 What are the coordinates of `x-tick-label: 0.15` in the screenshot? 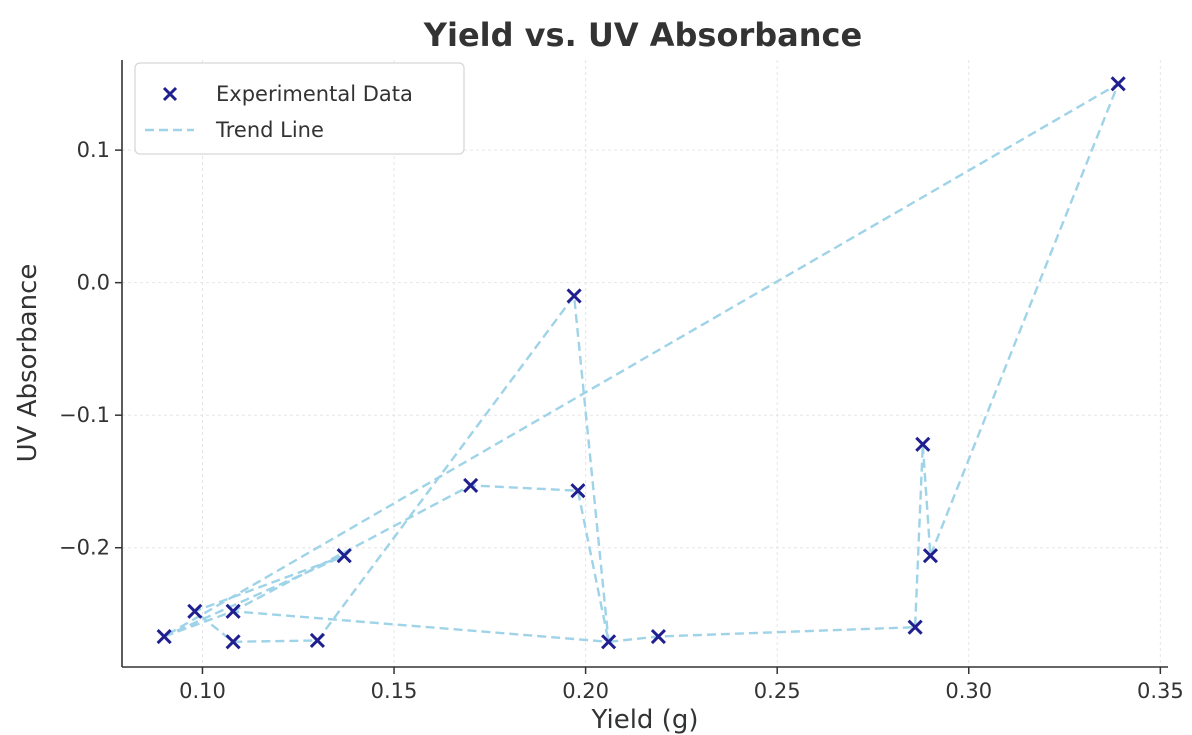 It's located at (394, 691).